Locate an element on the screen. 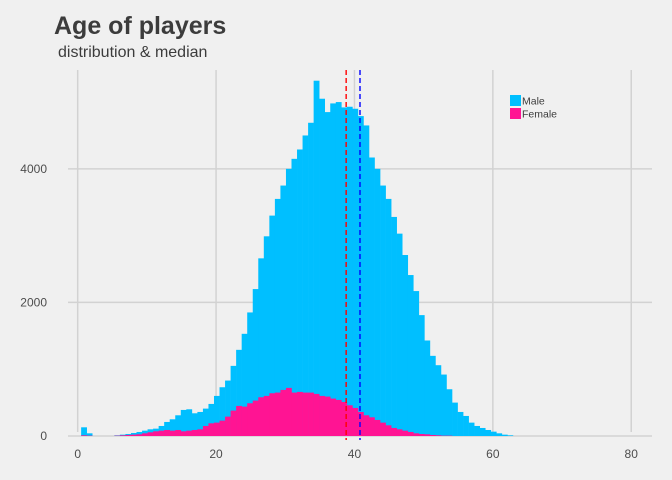 This screenshot has width=672, height=480. legend: Male Female is located at coordinates (533, 108).